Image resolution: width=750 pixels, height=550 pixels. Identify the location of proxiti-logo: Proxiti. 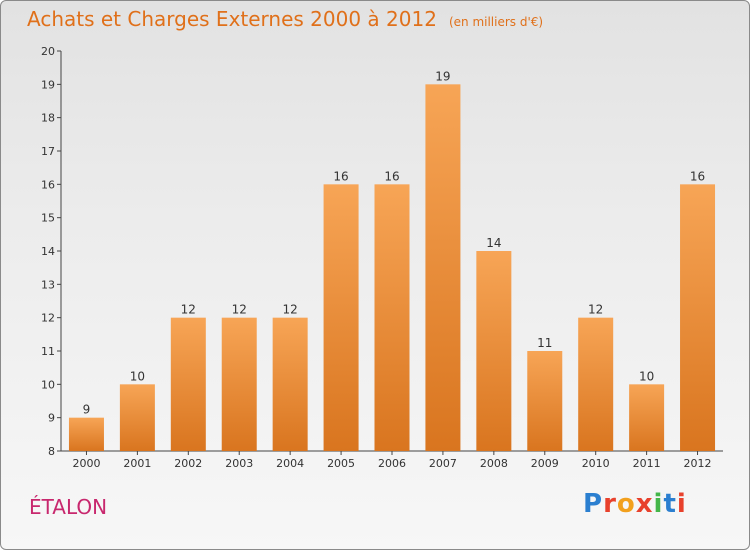
(635, 504).